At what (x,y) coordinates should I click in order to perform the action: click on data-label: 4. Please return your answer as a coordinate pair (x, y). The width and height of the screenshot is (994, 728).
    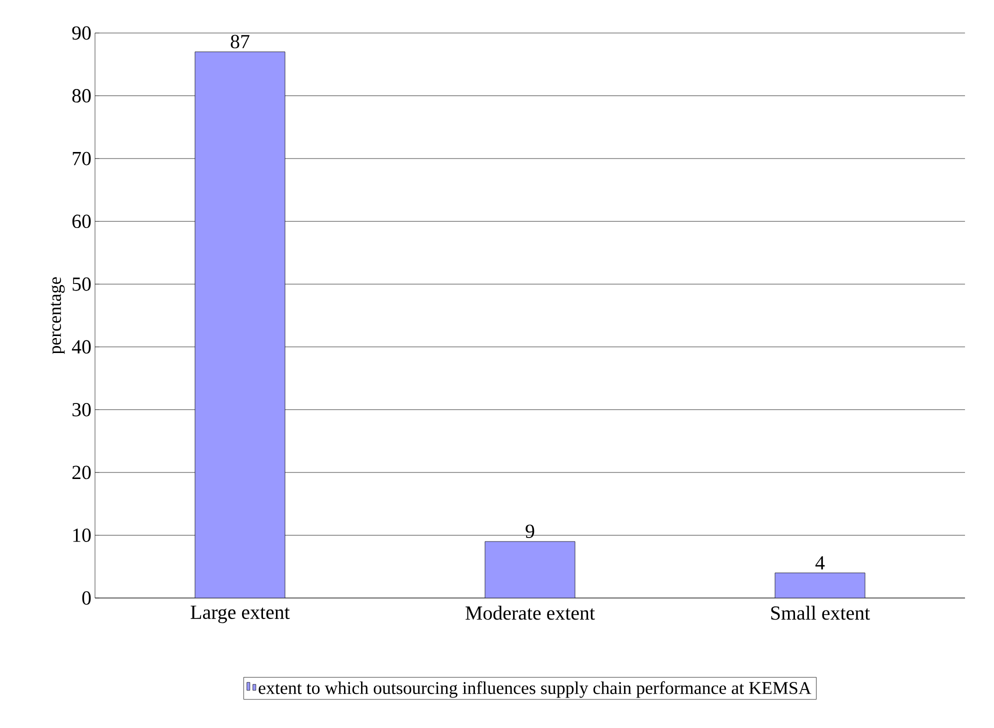
    Looking at the image, I should click on (820, 563).